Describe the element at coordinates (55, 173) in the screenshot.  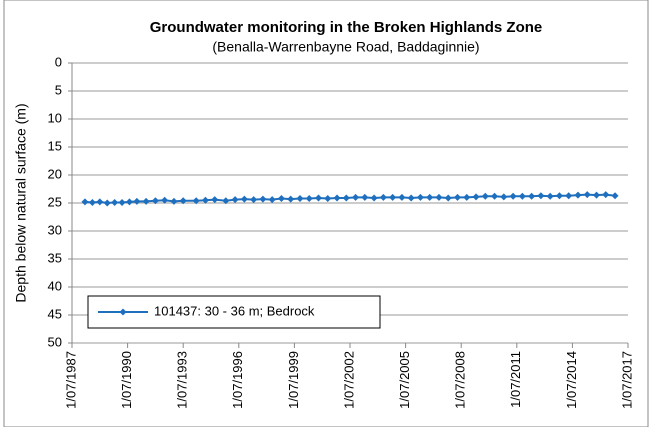
I see `y-tick-label: 20` at that location.